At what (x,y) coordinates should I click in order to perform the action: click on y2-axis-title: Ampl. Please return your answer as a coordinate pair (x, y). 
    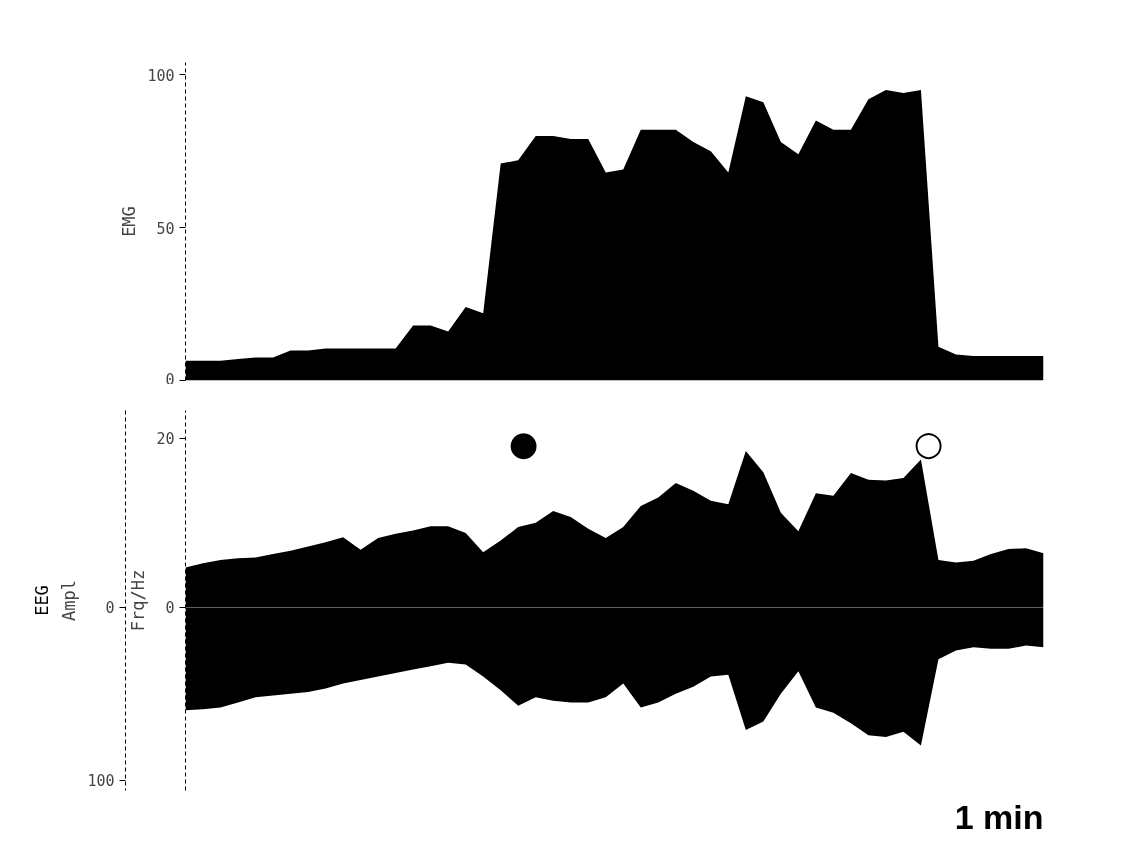
    Looking at the image, I should click on (69, 600).